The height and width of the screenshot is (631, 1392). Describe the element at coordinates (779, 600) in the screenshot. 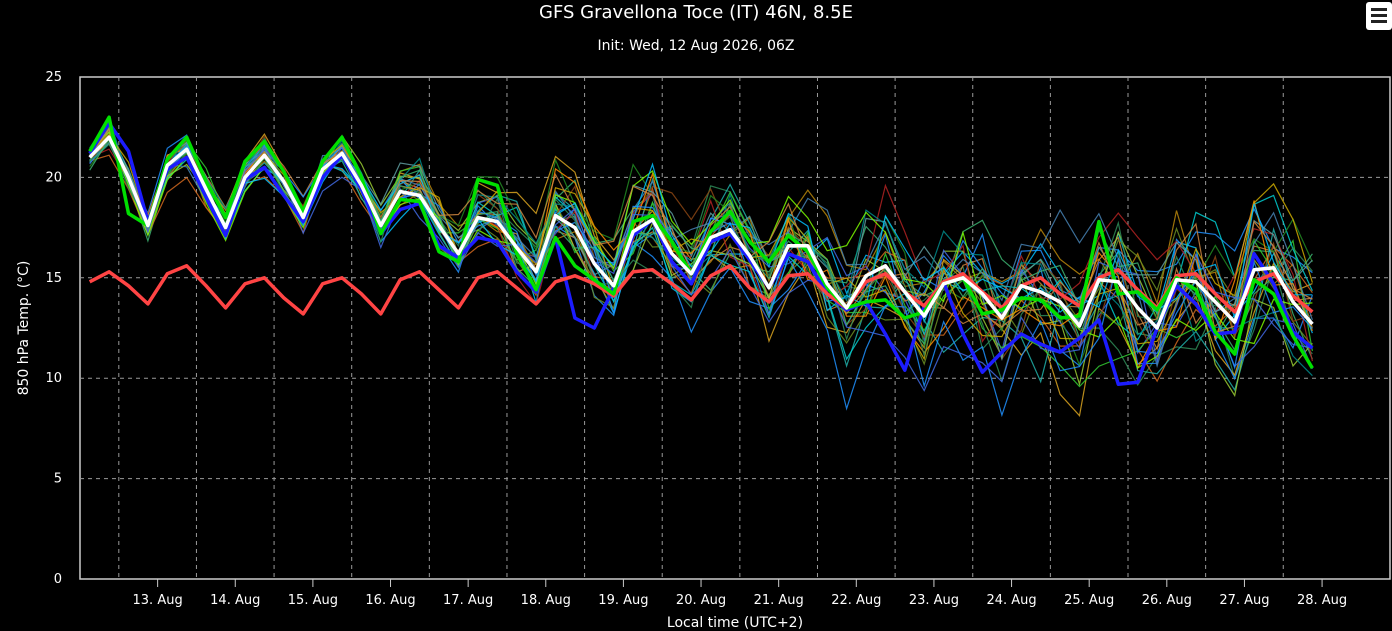

I see `x-tick-label: 21. Aug` at that location.